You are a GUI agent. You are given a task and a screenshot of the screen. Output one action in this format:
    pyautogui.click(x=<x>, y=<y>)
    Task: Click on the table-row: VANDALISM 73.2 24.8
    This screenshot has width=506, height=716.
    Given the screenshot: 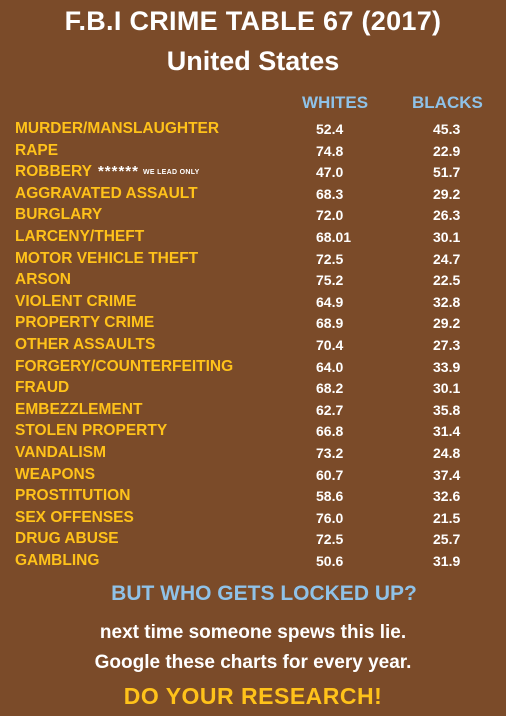 What is the action you would take?
    pyautogui.click(x=253, y=454)
    